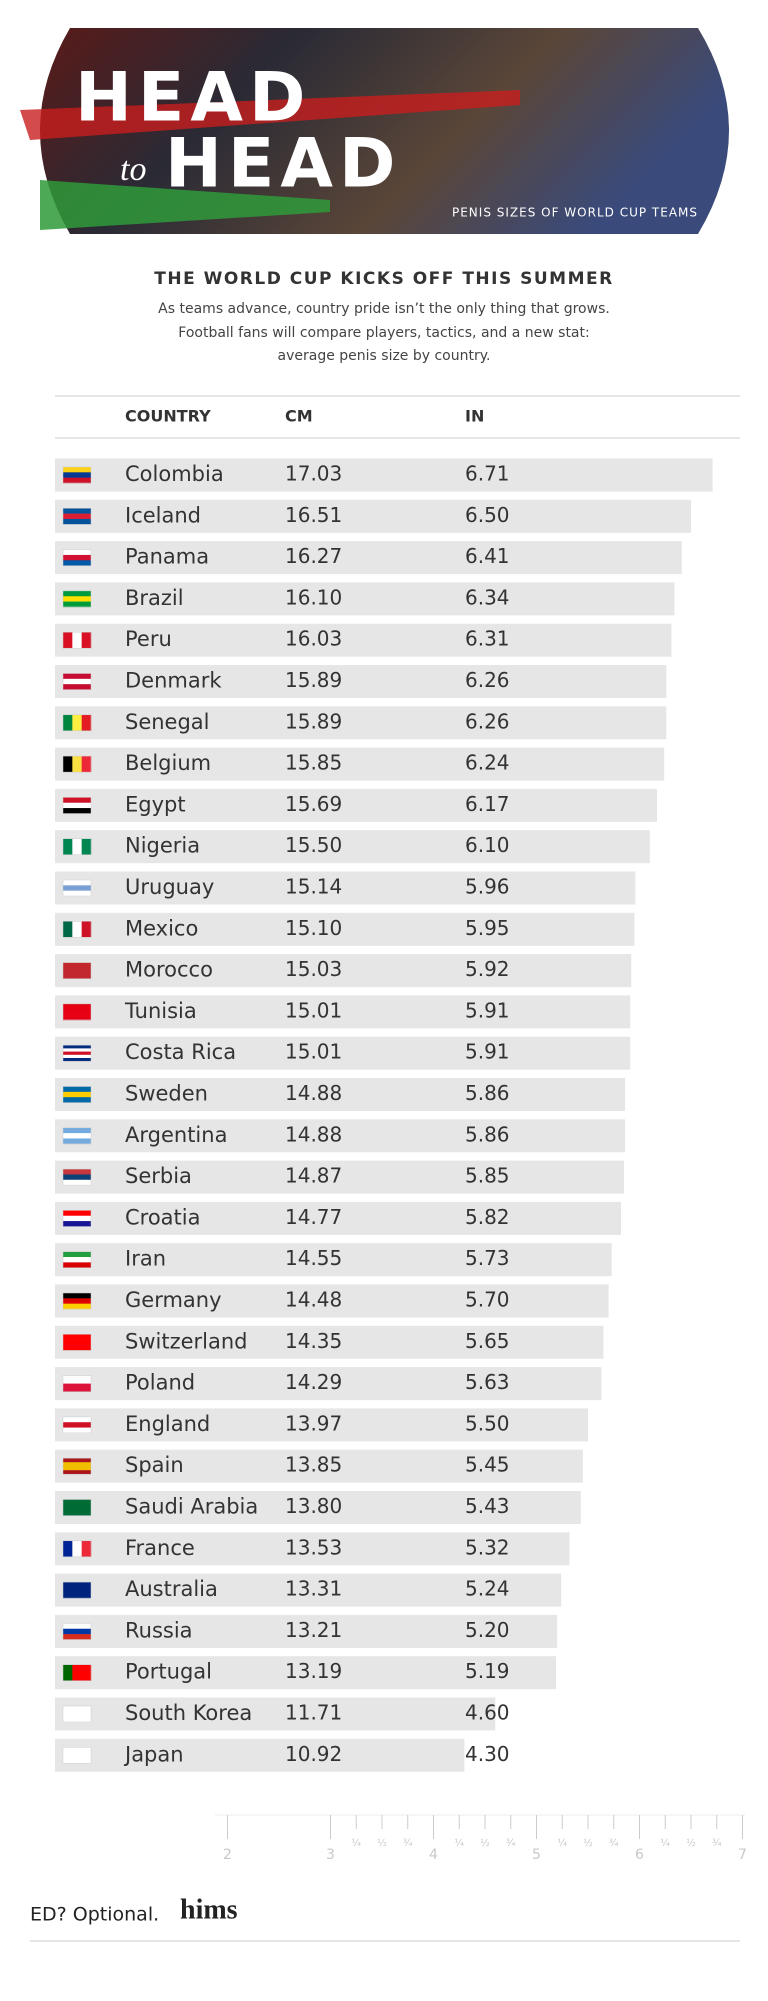 This screenshot has height=2001, width=768. What do you see at coordinates (487, 1671) in the screenshot?
I see `in-label: 5.19` at bounding box center [487, 1671].